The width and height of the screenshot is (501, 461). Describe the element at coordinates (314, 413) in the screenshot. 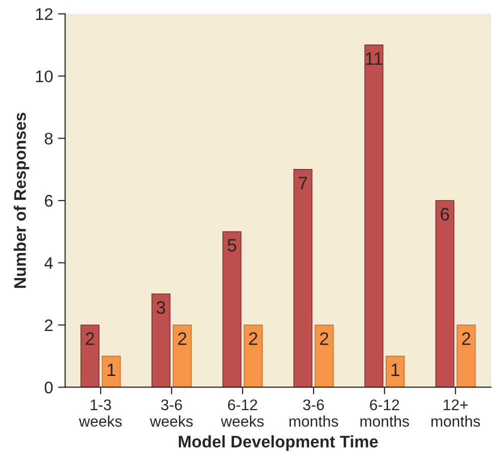

I see `x-tick-label: 3-6 months` at that location.